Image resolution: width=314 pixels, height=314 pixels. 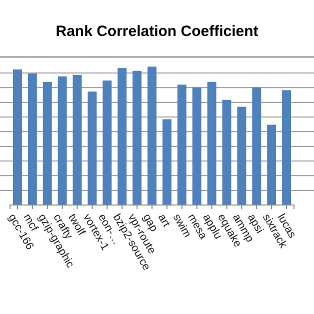 I want to click on x-tick-label: art, so click(x=163, y=221).